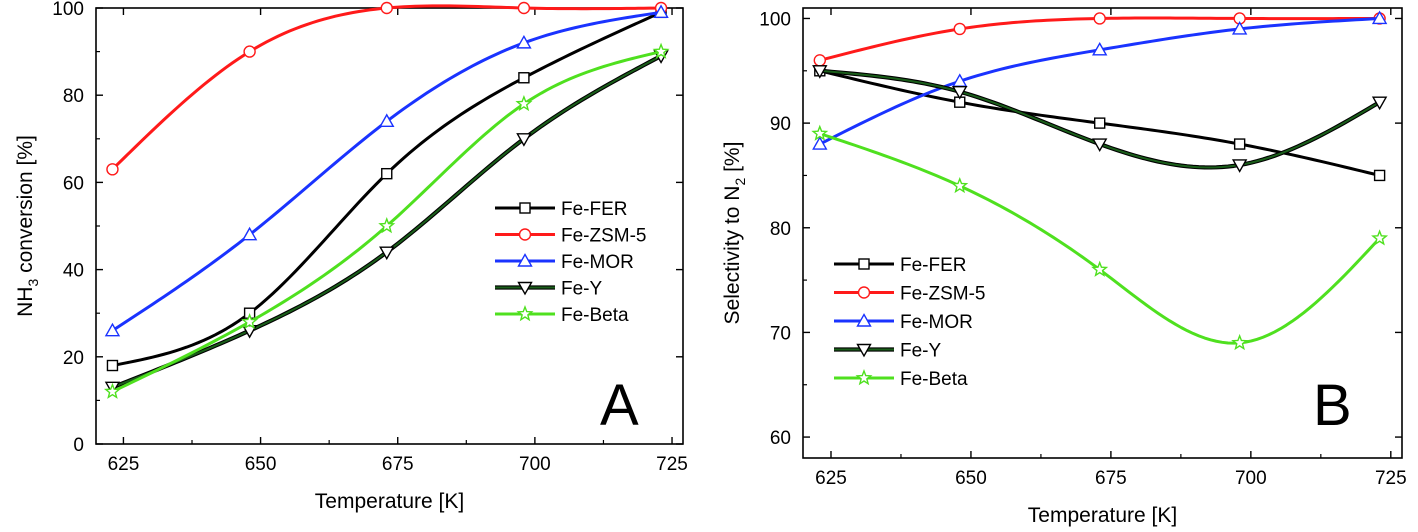 This screenshot has width=1418, height=532. Describe the element at coordinates (732, 255) in the screenshot. I see `y-axis-title-main: Selectivity to N` at that location.